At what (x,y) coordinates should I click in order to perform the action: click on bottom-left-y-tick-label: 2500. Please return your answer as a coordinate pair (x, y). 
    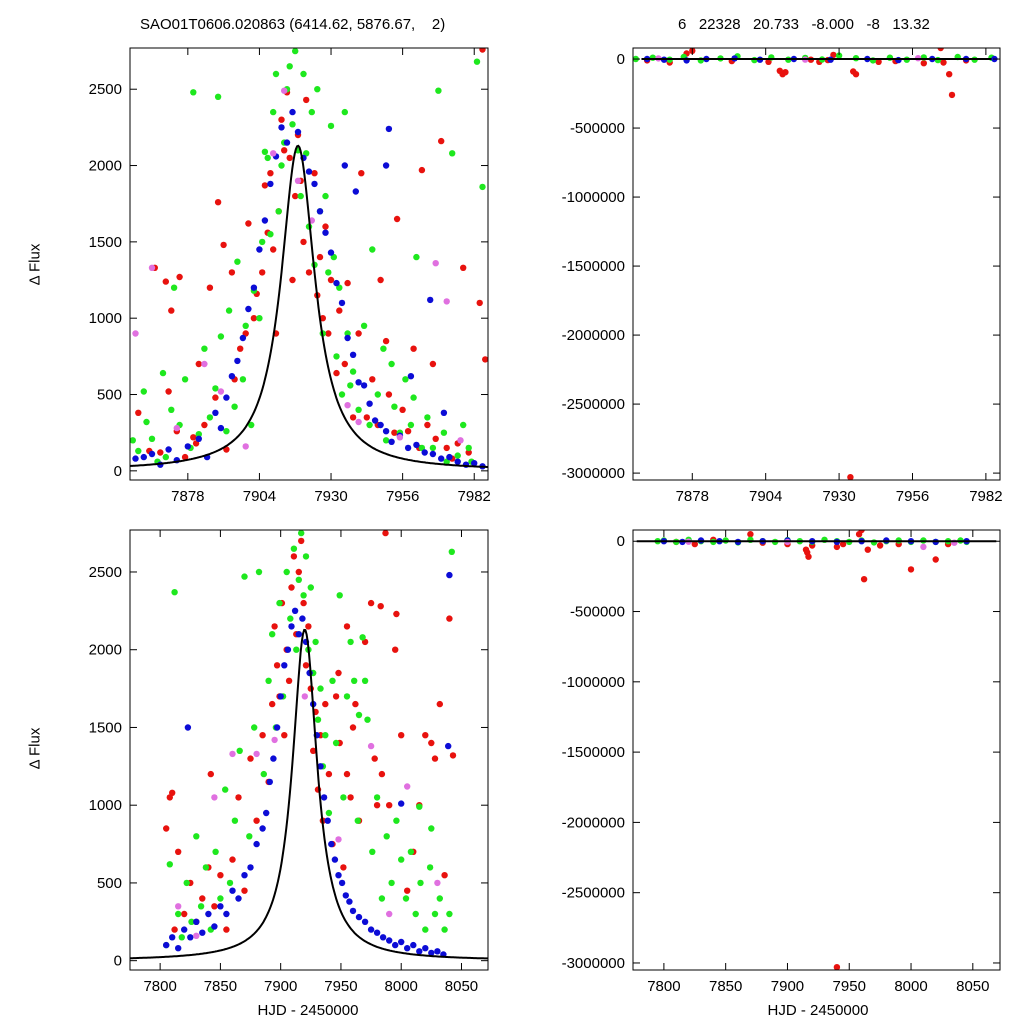
    Looking at the image, I should click on (105, 572).